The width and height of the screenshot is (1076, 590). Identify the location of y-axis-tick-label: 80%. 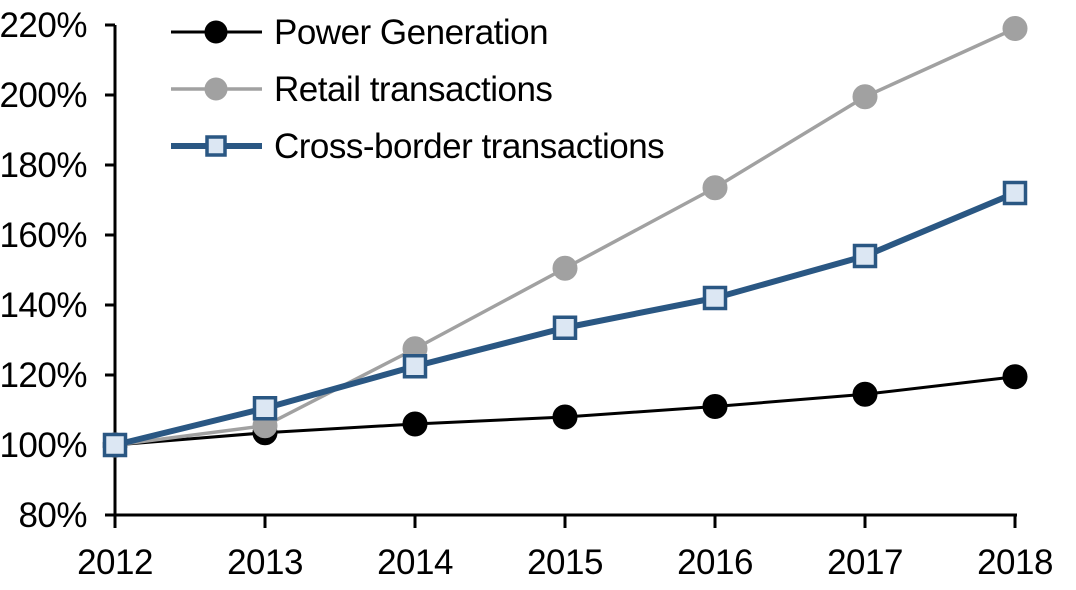
(52, 515).